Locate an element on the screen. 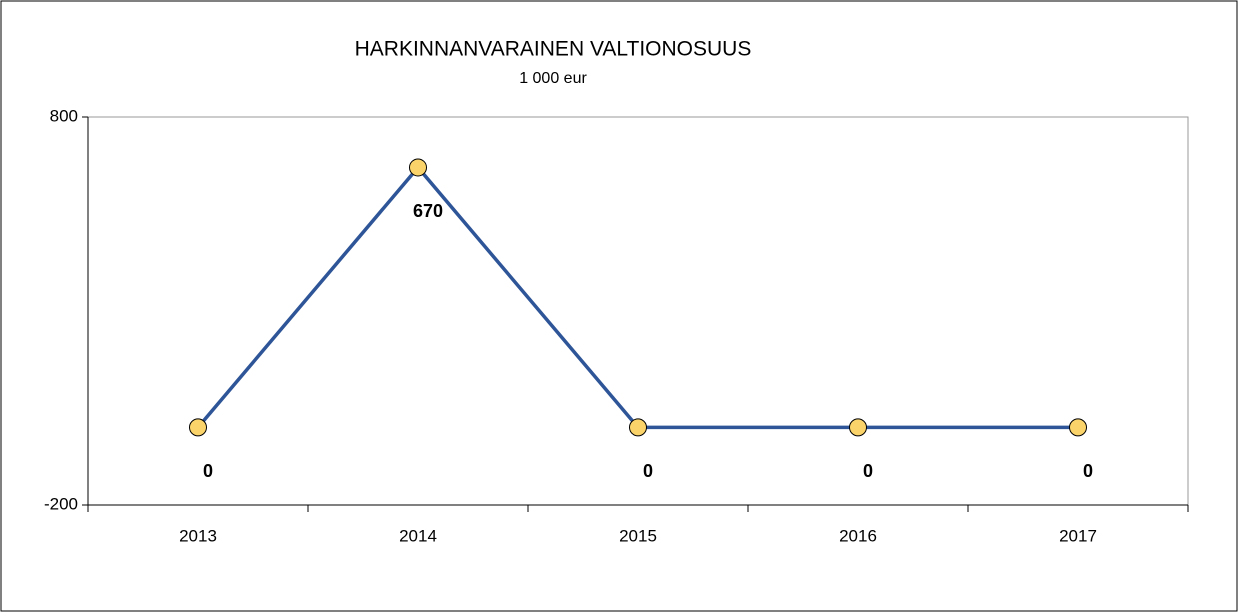  x-tick-label: 2014 is located at coordinates (418, 535).